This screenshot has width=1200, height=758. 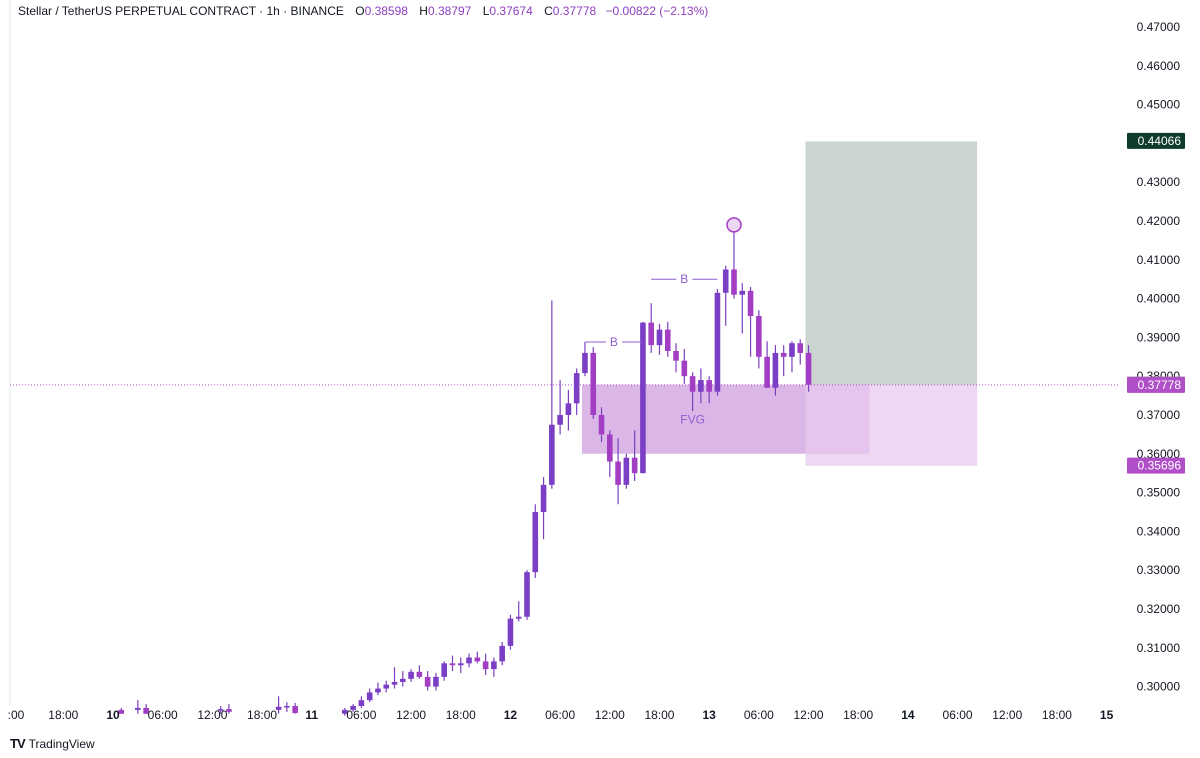 I want to click on axis-price-label: 0.44066, so click(x=1156, y=140).